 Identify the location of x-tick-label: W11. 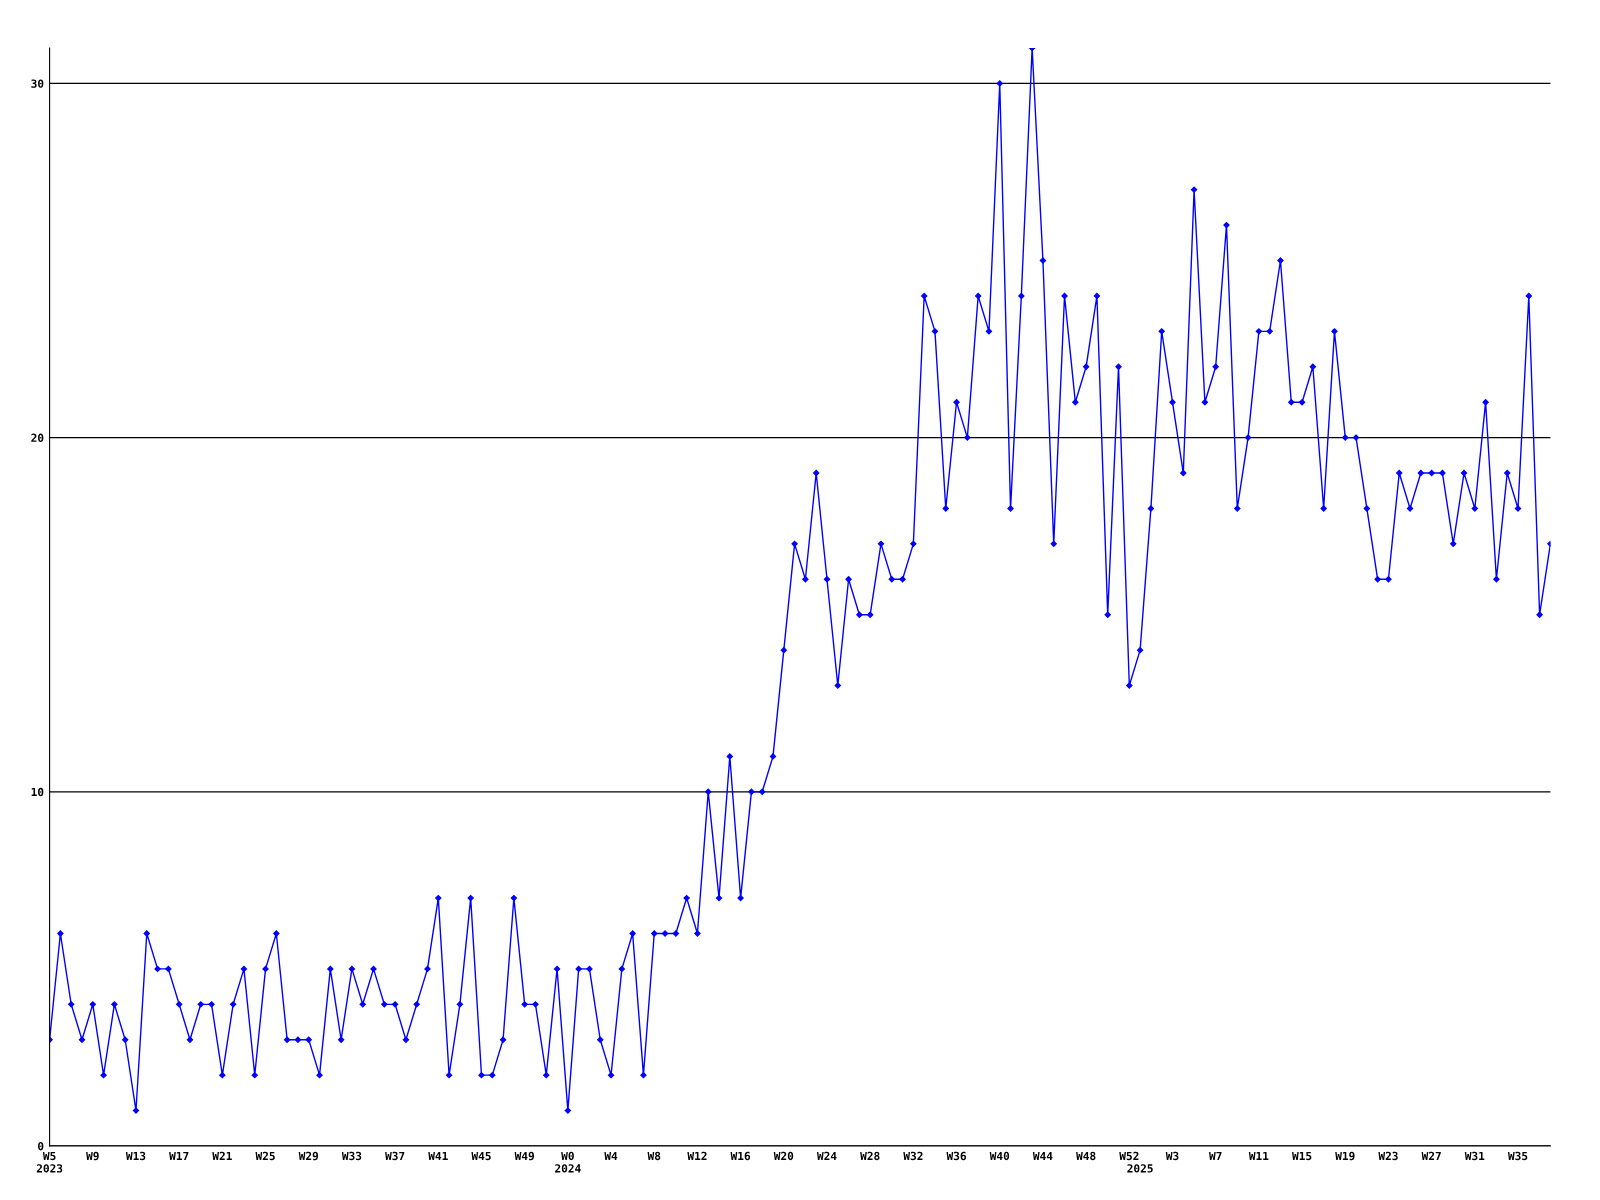
(1258, 1155).